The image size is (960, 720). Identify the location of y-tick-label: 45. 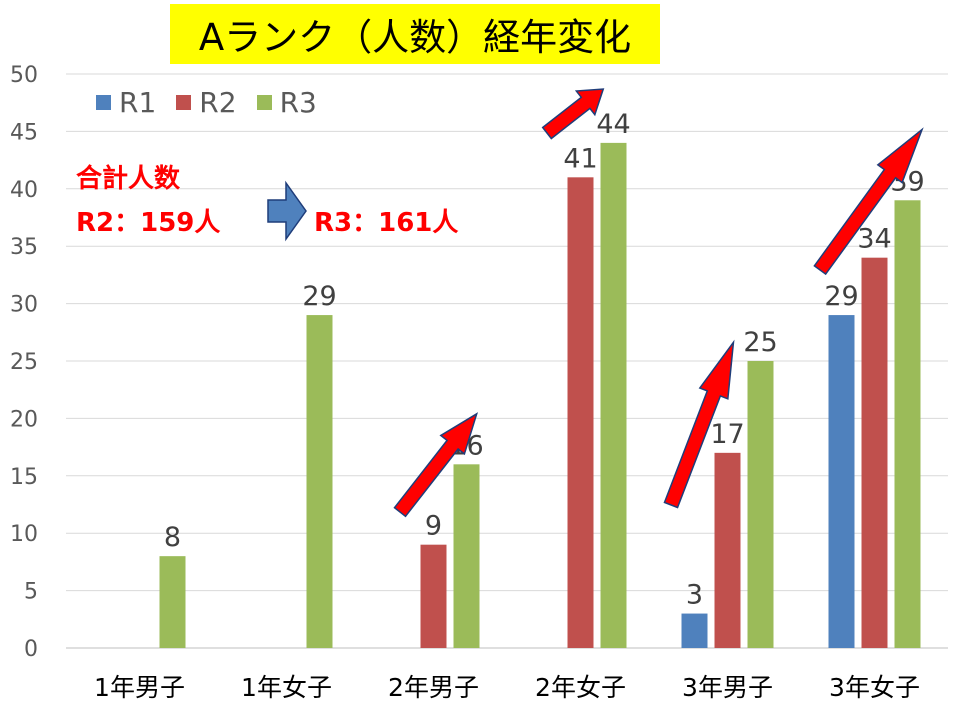
(24, 132).